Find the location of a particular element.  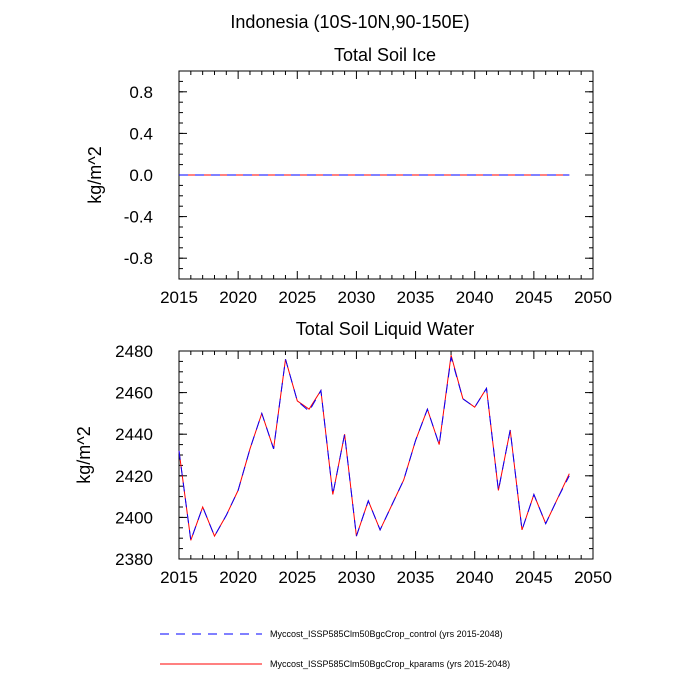

y-tick-label: 2420 is located at coordinates (134, 476).